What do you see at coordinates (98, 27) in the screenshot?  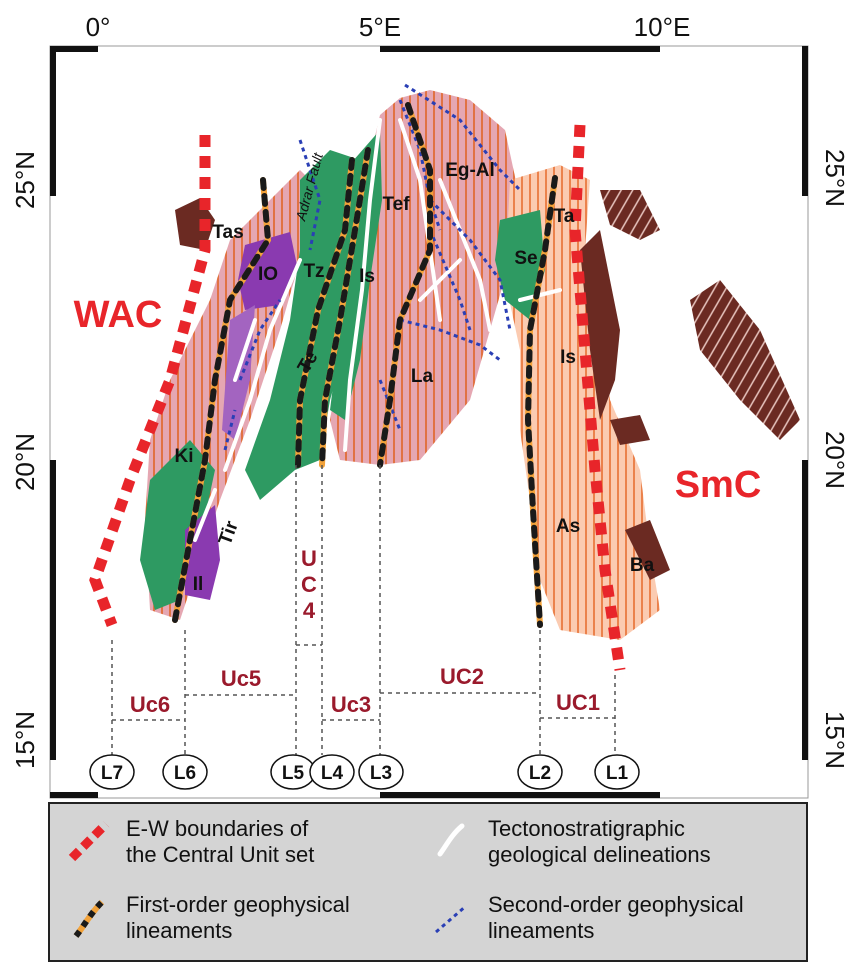 I see `top-tick-0: 0°` at bounding box center [98, 27].